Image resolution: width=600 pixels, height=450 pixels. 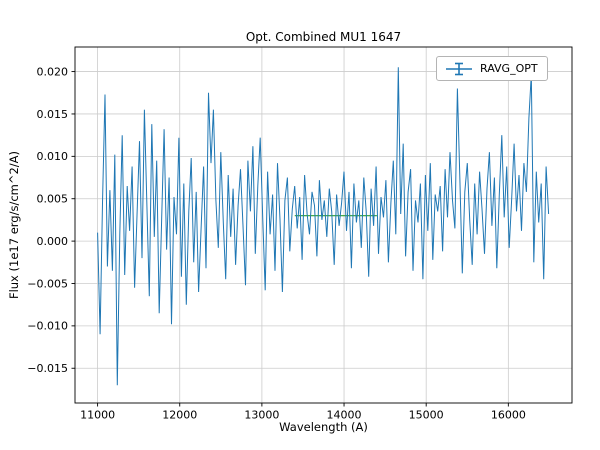 I want to click on y-tick-label: 0.005, so click(x=53, y=199).